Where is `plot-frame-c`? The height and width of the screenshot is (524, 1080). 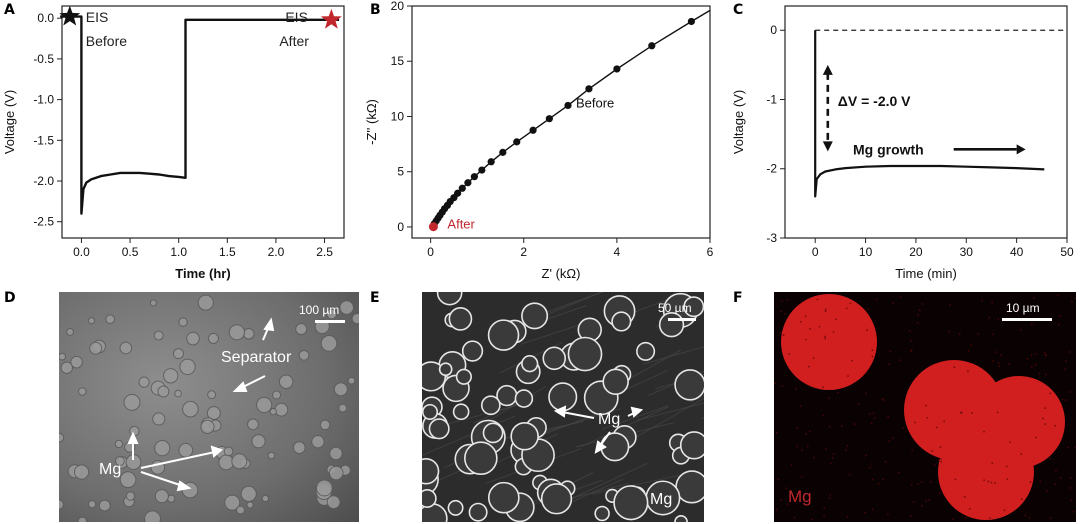
plot-frame-c is located at coordinates (926, 122).